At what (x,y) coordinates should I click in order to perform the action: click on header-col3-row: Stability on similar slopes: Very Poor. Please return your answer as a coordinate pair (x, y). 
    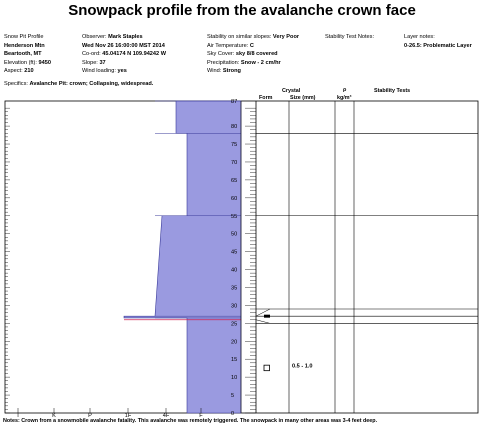
    Looking at the image, I should click on (253, 37).